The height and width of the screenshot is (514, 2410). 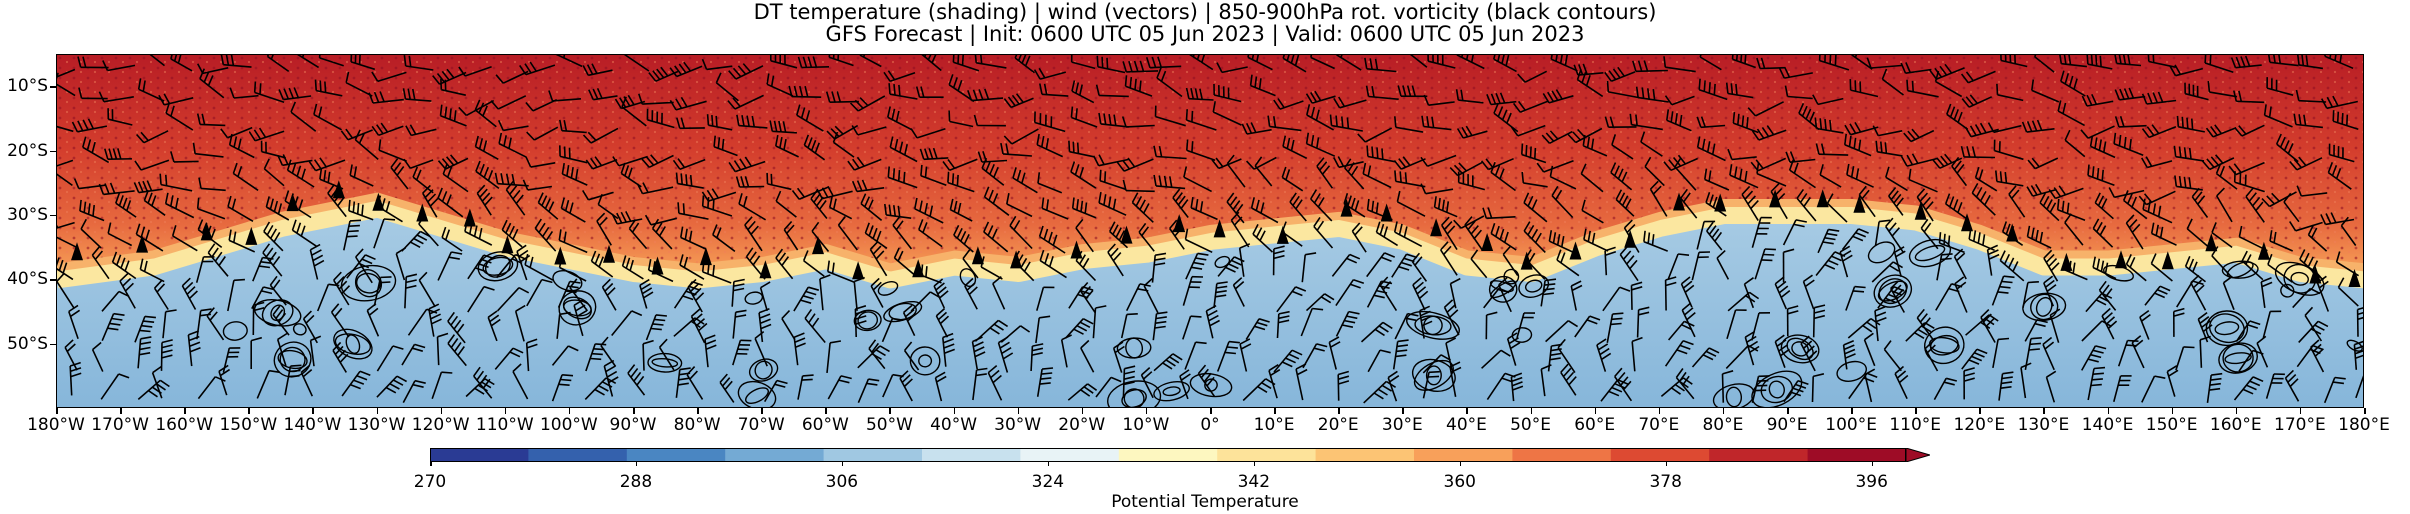 What do you see at coordinates (1530, 425) in the screenshot?
I see `lon-tick-label: 50°E` at bounding box center [1530, 425].